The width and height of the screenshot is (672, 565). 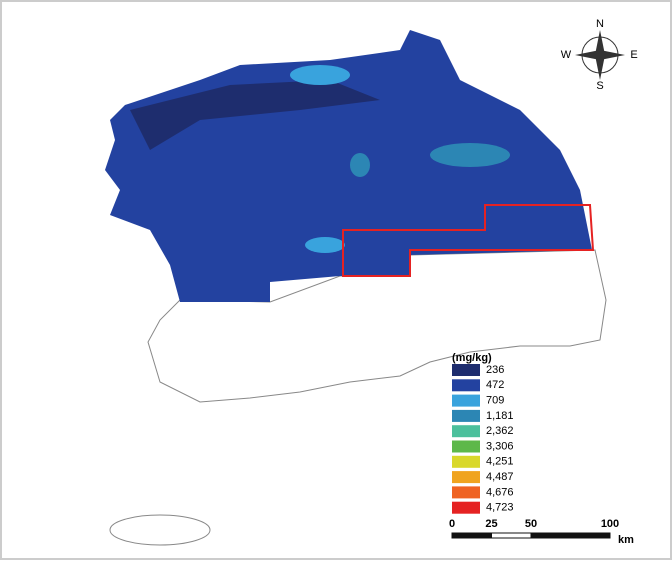 What do you see at coordinates (500, 508) in the screenshot?
I see `legend-label: 4,723` at bounding box center [500, 508].